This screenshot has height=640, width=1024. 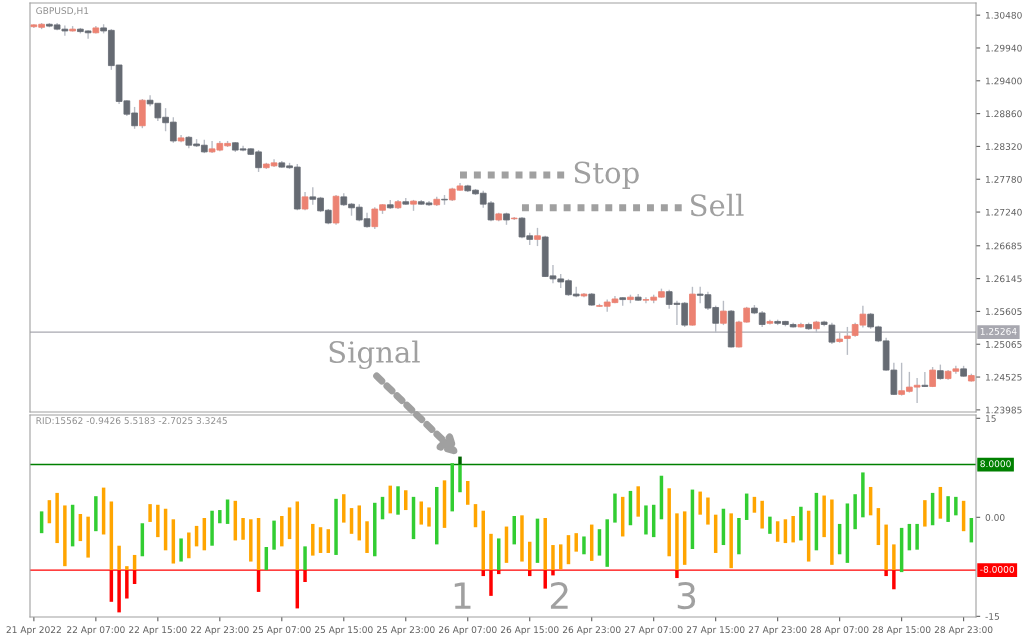 I want to click on annotation: 3, so click(x=686, y=595).